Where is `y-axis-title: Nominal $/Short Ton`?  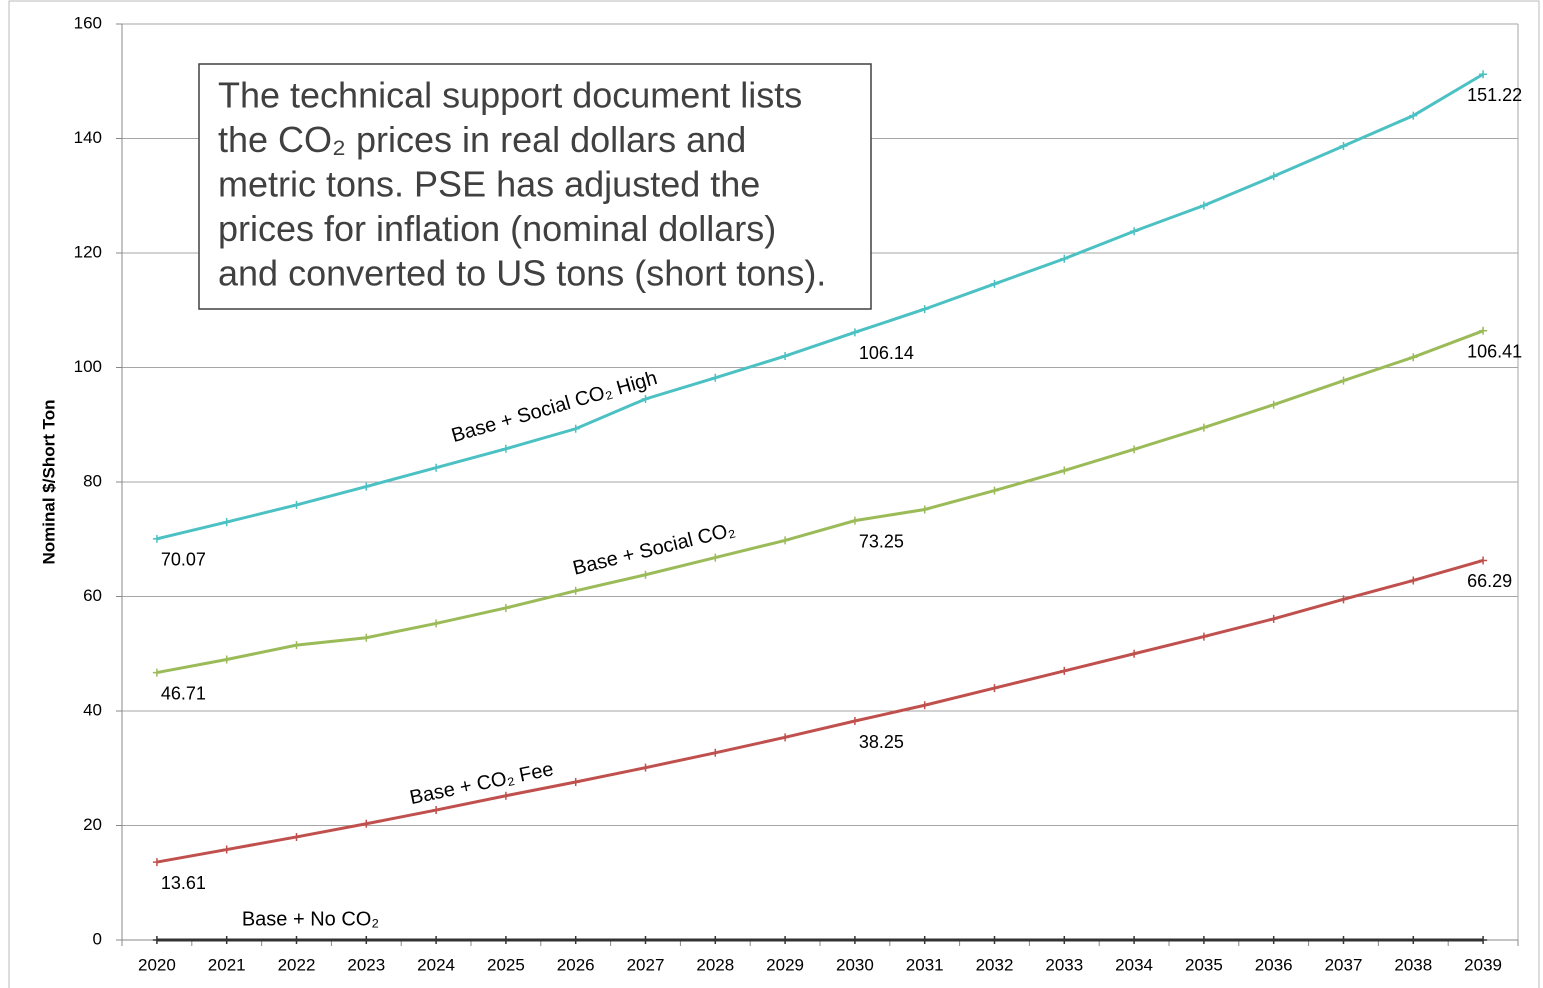
y-axis-title: Nominal $/Short Ton is located at coordinates (48, 482).